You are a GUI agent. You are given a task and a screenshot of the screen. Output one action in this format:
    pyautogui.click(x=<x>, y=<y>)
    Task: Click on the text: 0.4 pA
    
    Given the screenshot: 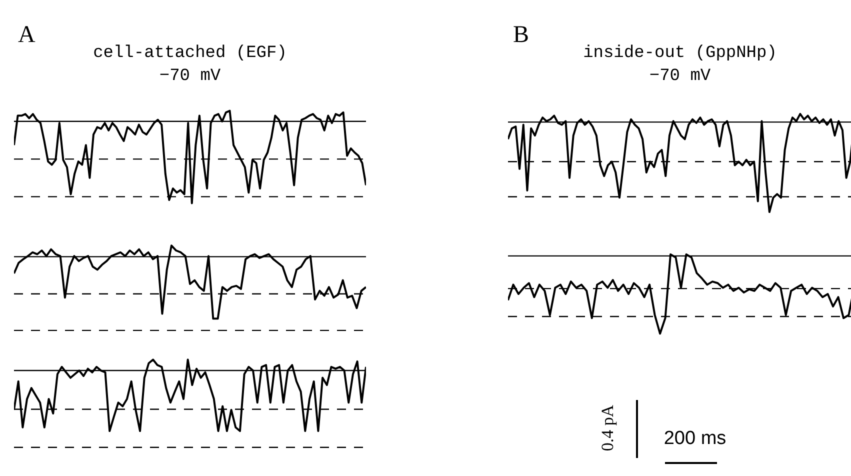 What is the action you would take?
    pyautogui.click(x=608, y=429)
    